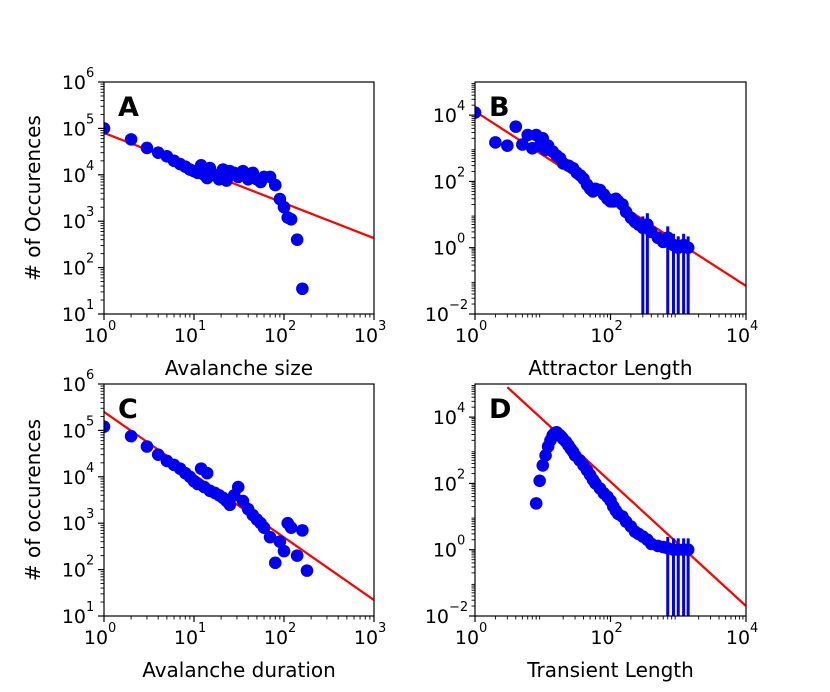 The height and width of the screenshot is (692, 830). Describe the element at coordinates (610, 368) in the screenshot. I see `x-axis-label: Attractor Length` at that location.